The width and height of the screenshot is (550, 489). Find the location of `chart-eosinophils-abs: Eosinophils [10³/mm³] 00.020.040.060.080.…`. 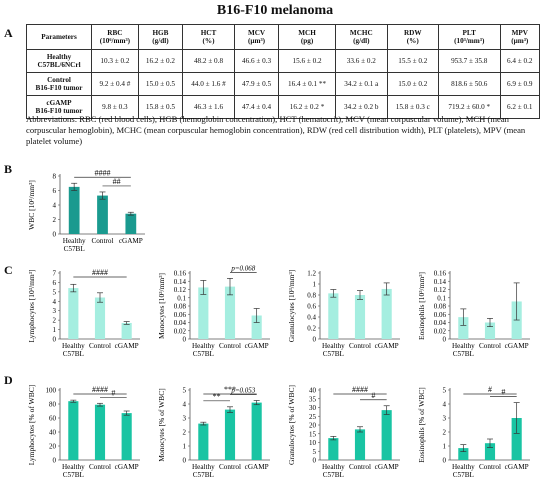

chart-eosinophils-abs: Eosinophils [10³/mm³] 00.020.040.060.080.… is located at coordinates (473, 314).